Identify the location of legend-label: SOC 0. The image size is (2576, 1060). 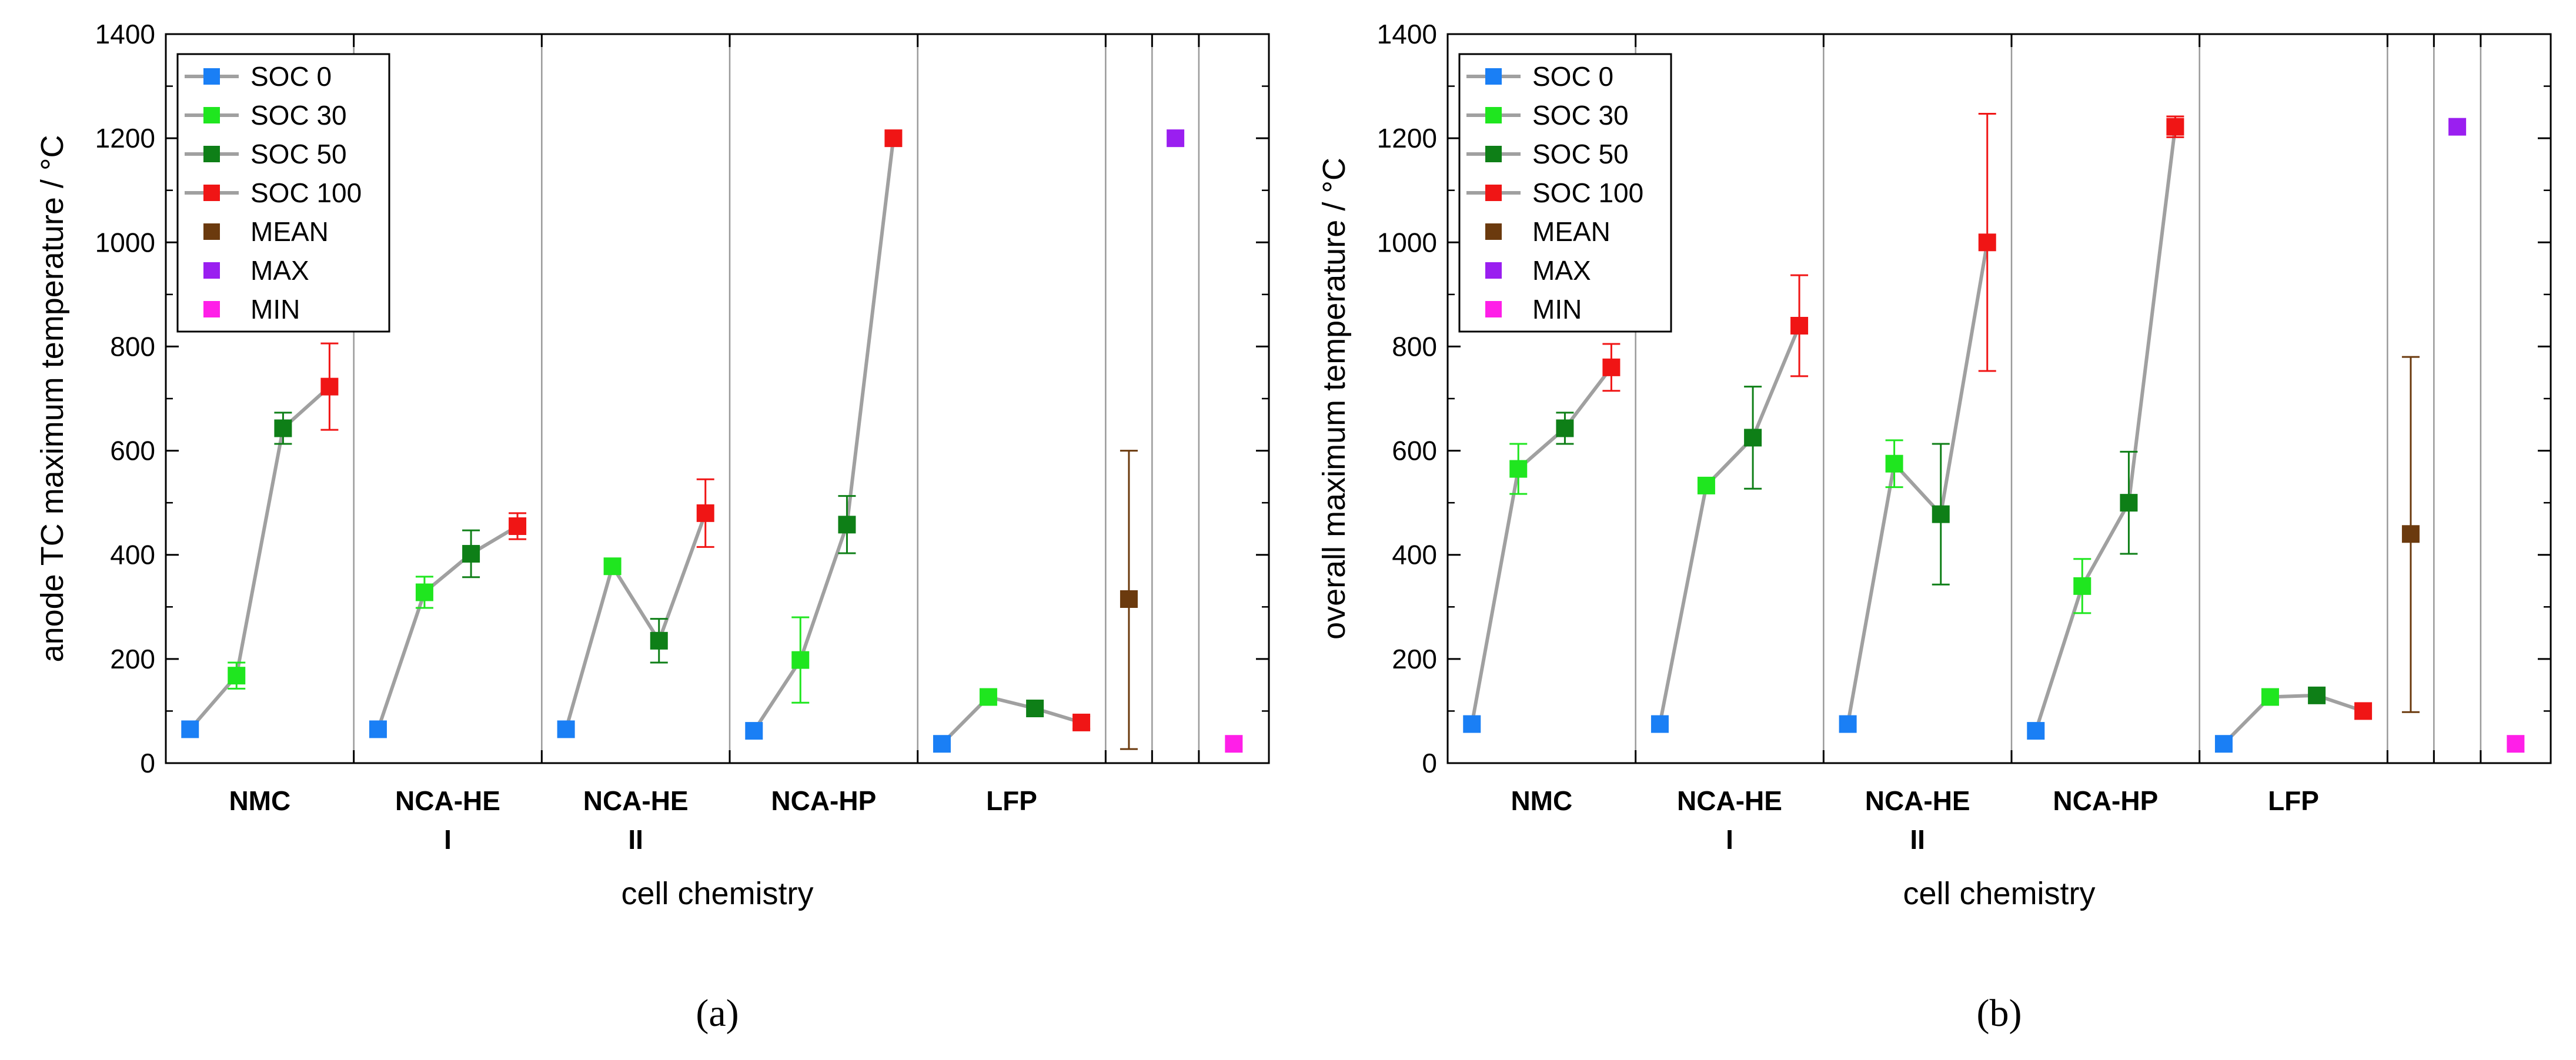
(1572, 76).